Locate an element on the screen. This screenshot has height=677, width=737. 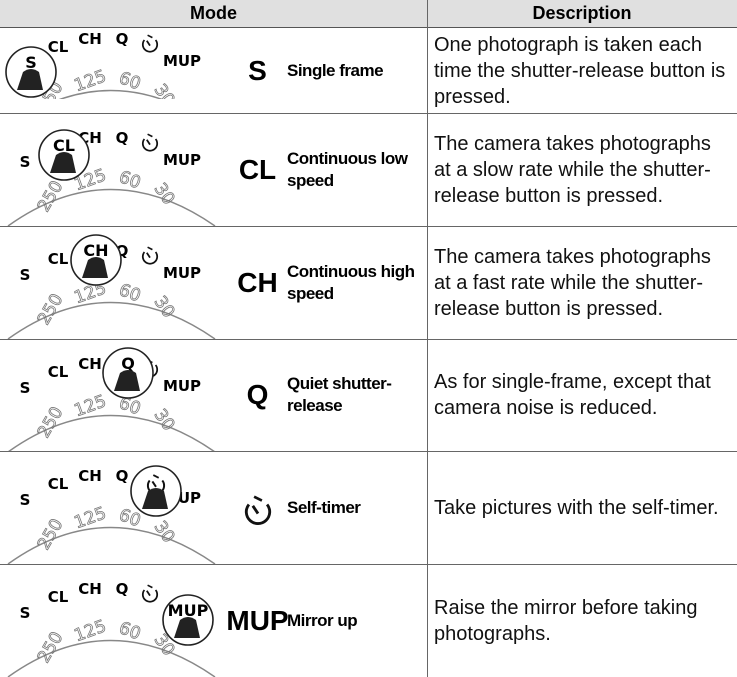
mode-symbol: CL is located at coordinates (257, 169).